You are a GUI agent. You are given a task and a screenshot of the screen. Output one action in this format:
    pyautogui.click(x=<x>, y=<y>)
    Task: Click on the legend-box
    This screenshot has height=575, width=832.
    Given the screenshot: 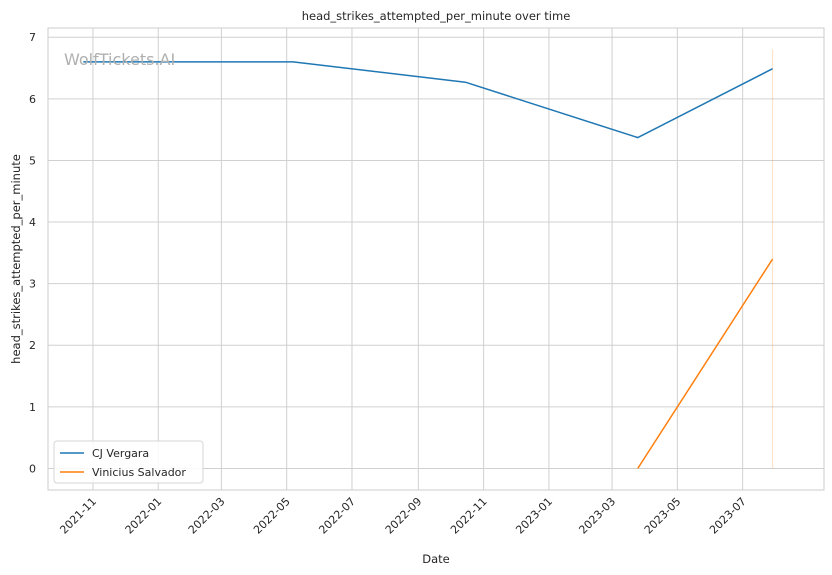 What is the action you would take?
    pyautogui.click(x=128, y=462)
    